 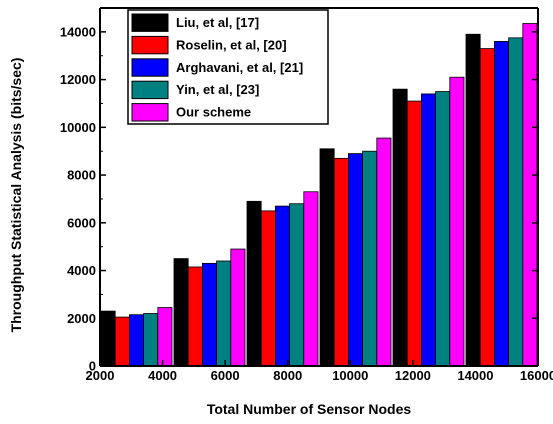 I want to click on y-tick-label: 0, so click(x=92, y=366).